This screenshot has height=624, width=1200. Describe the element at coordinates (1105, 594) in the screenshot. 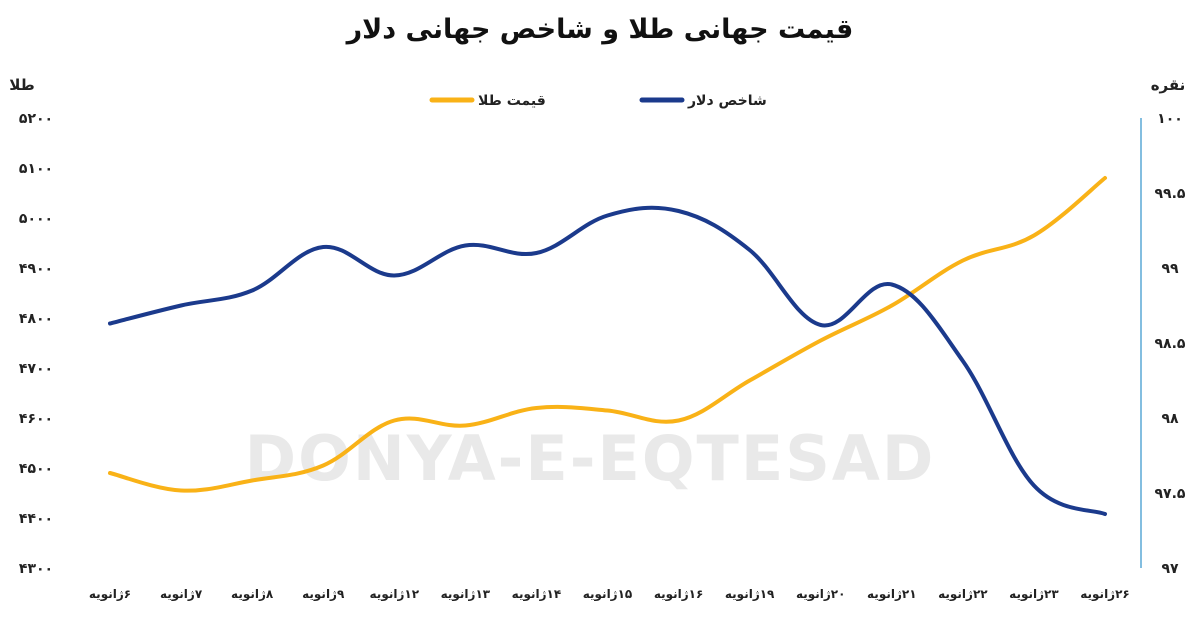

I see `x-tick-label: ۲۶ژانویه` at that location.